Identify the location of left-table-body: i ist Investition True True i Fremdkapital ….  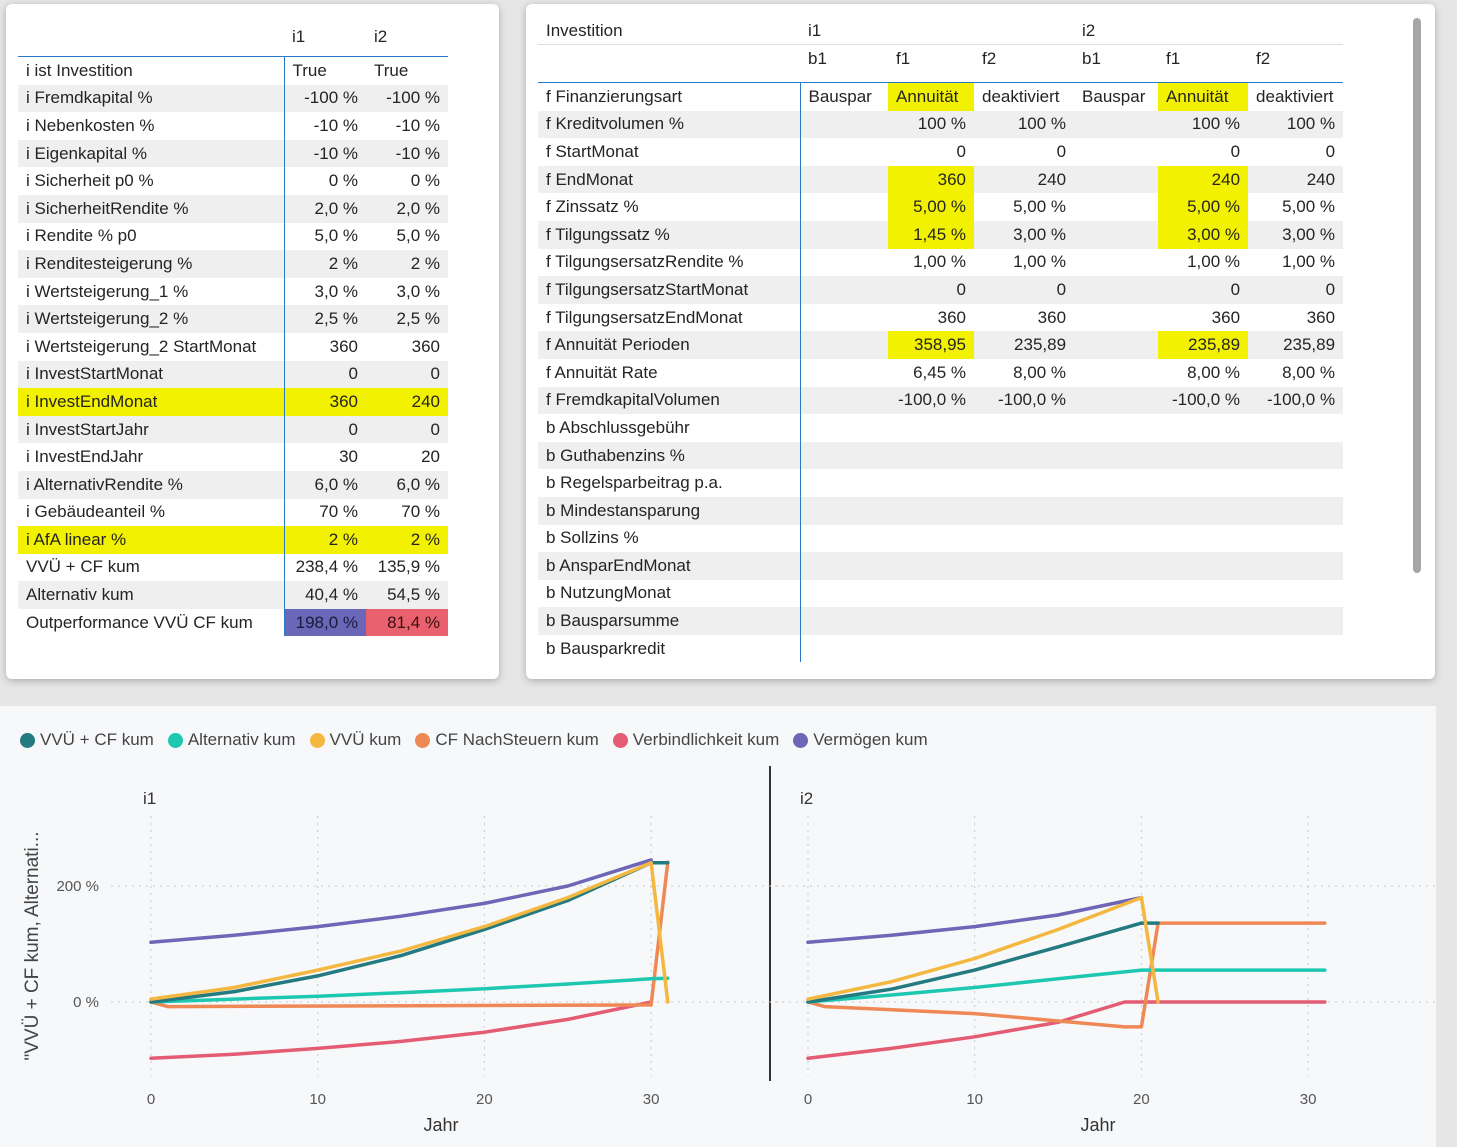
(233, 346).